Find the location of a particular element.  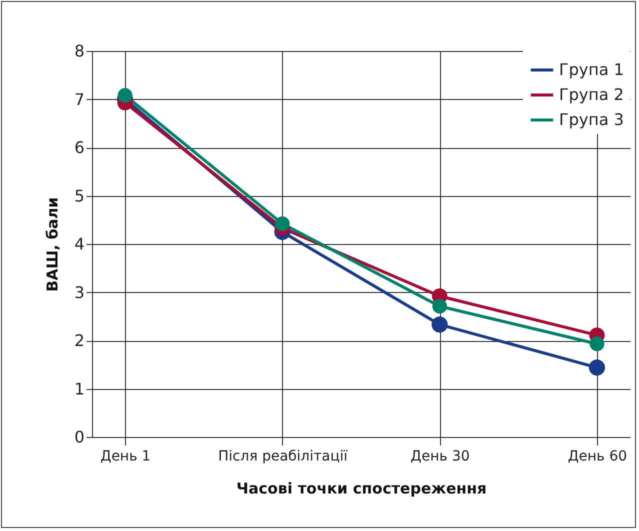

y-tick-label: 3 is located at coordinates (79, 292).